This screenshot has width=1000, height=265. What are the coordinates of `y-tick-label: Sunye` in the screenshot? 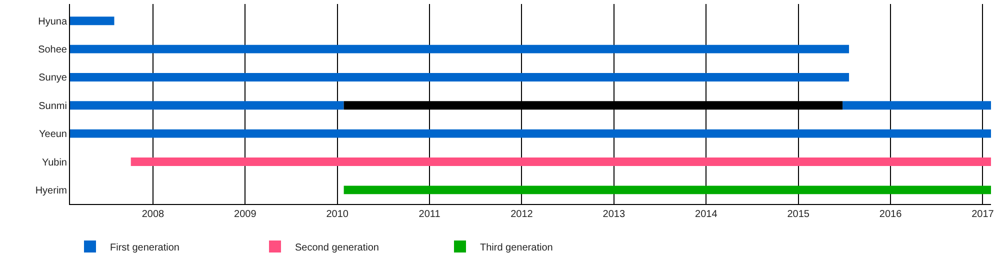 It's located at (53, 78).